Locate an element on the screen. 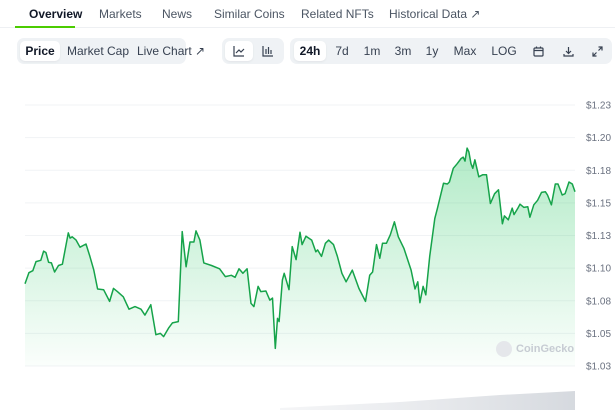 Image resolution: width=615 pixels, height=410 pixels. active-tab-indicator is located at coordinates (45, 27).